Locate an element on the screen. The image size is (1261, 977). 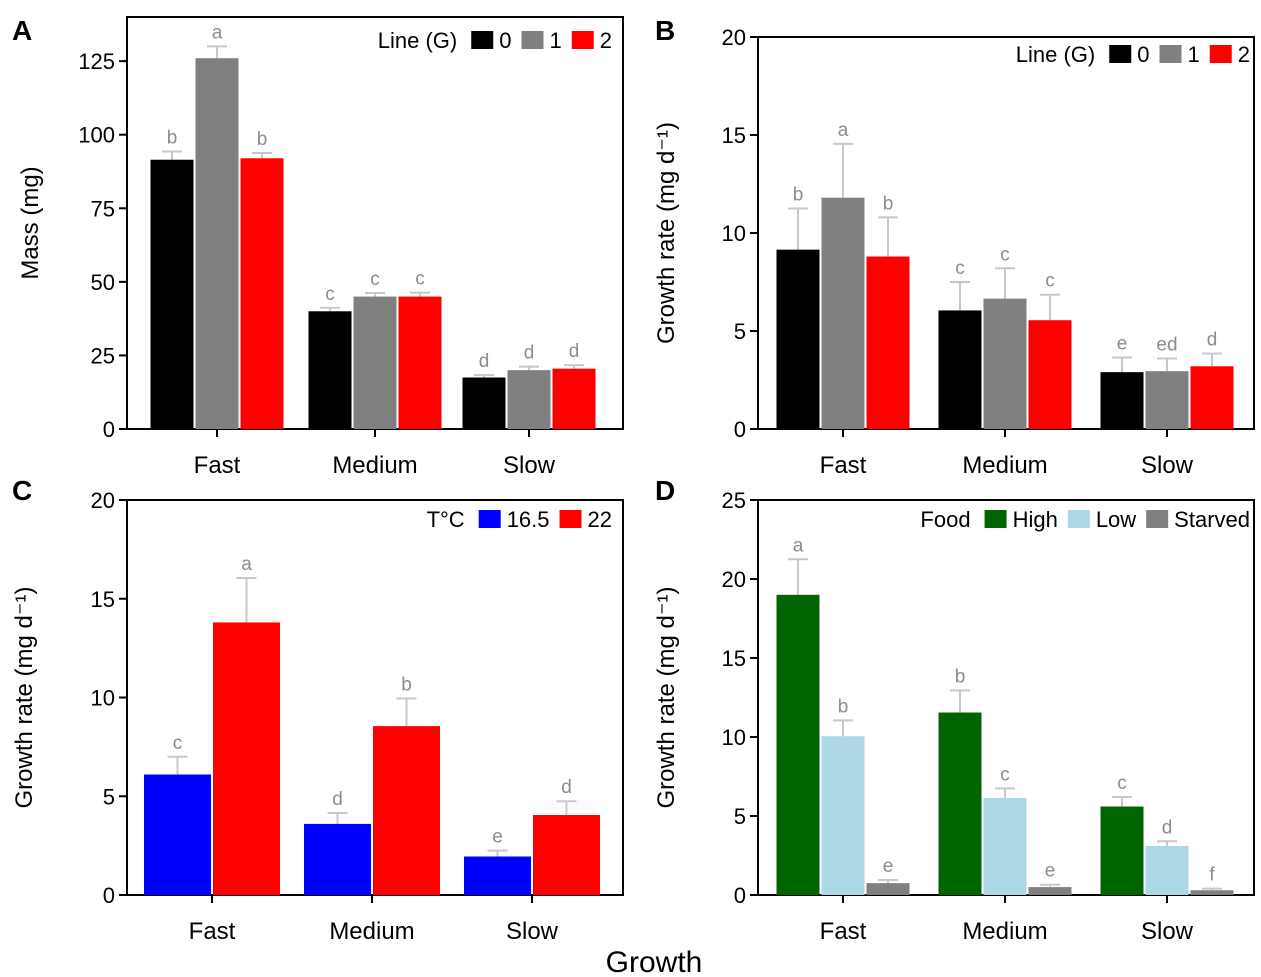
significance-label: ed is located at coordinates (1166, 344).